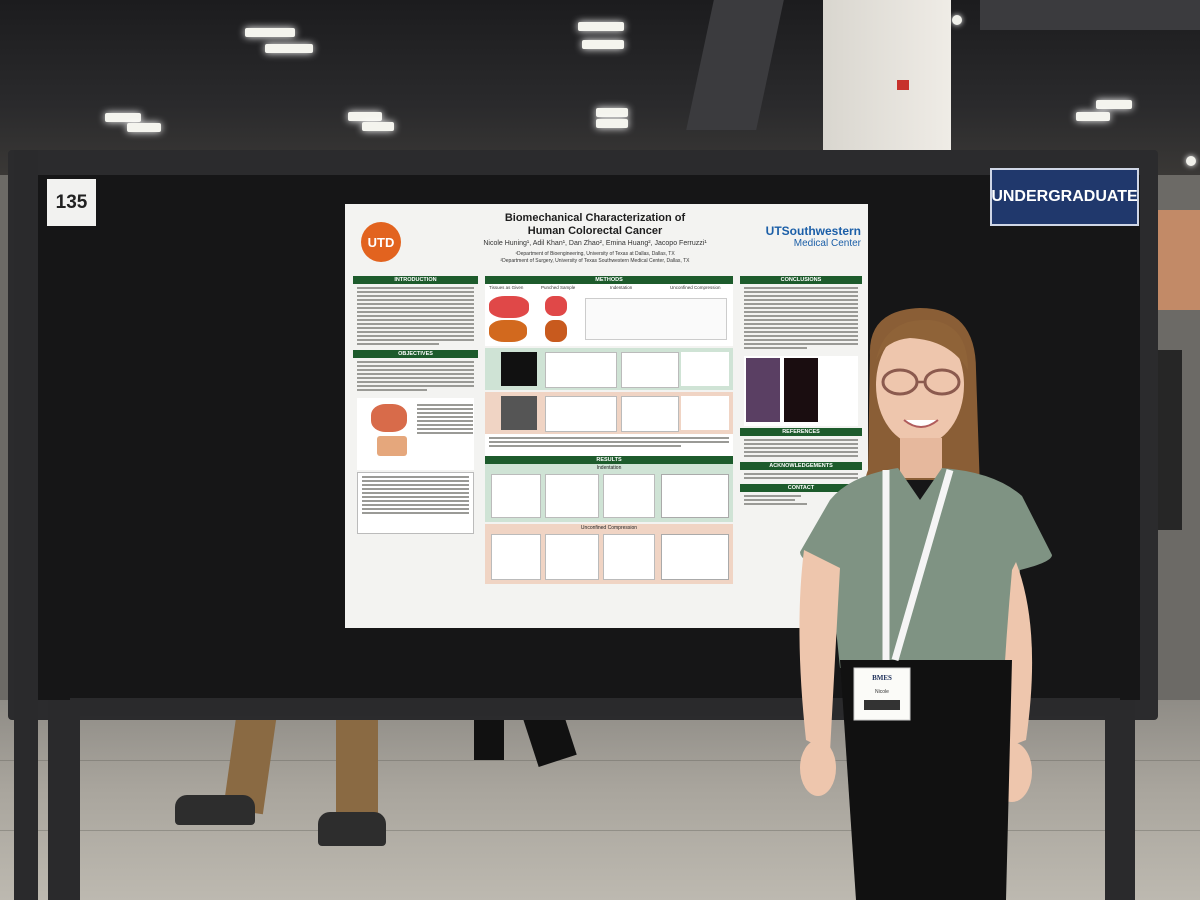 The image size is (1200, 900). What do you see at coordinates (415, 354) in the screenshot?
I see `section-objectives: OBJECTIVES` at bounding box center [415, 354].